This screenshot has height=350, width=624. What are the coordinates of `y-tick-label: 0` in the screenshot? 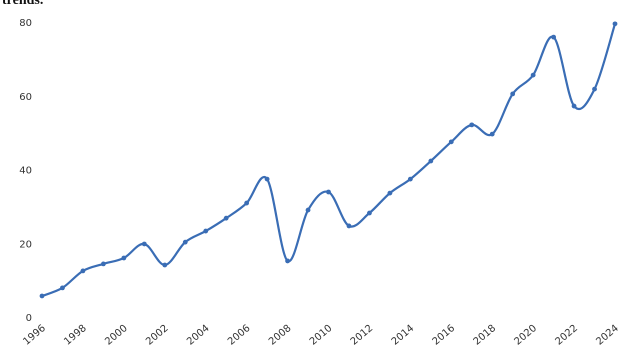 It's located at (29, 318).